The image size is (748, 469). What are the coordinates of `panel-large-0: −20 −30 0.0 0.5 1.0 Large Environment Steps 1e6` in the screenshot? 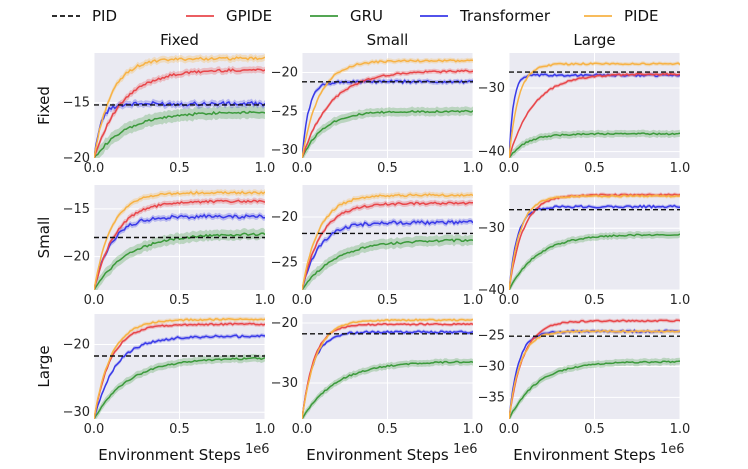 It's located at (155, 389).